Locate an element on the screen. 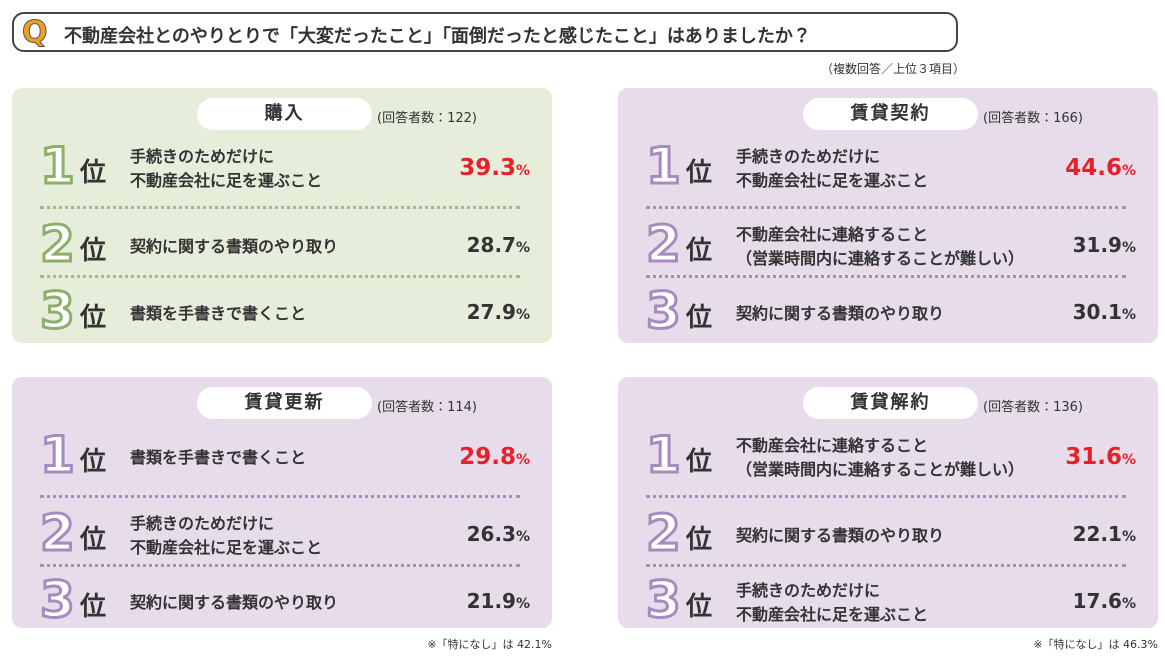 This screenshot has height=660, width=1165. rank-row: 1 位手続きのためだけに 不動産会社に足を運ぶこと 39.3% is located at coordinates (284, 169).